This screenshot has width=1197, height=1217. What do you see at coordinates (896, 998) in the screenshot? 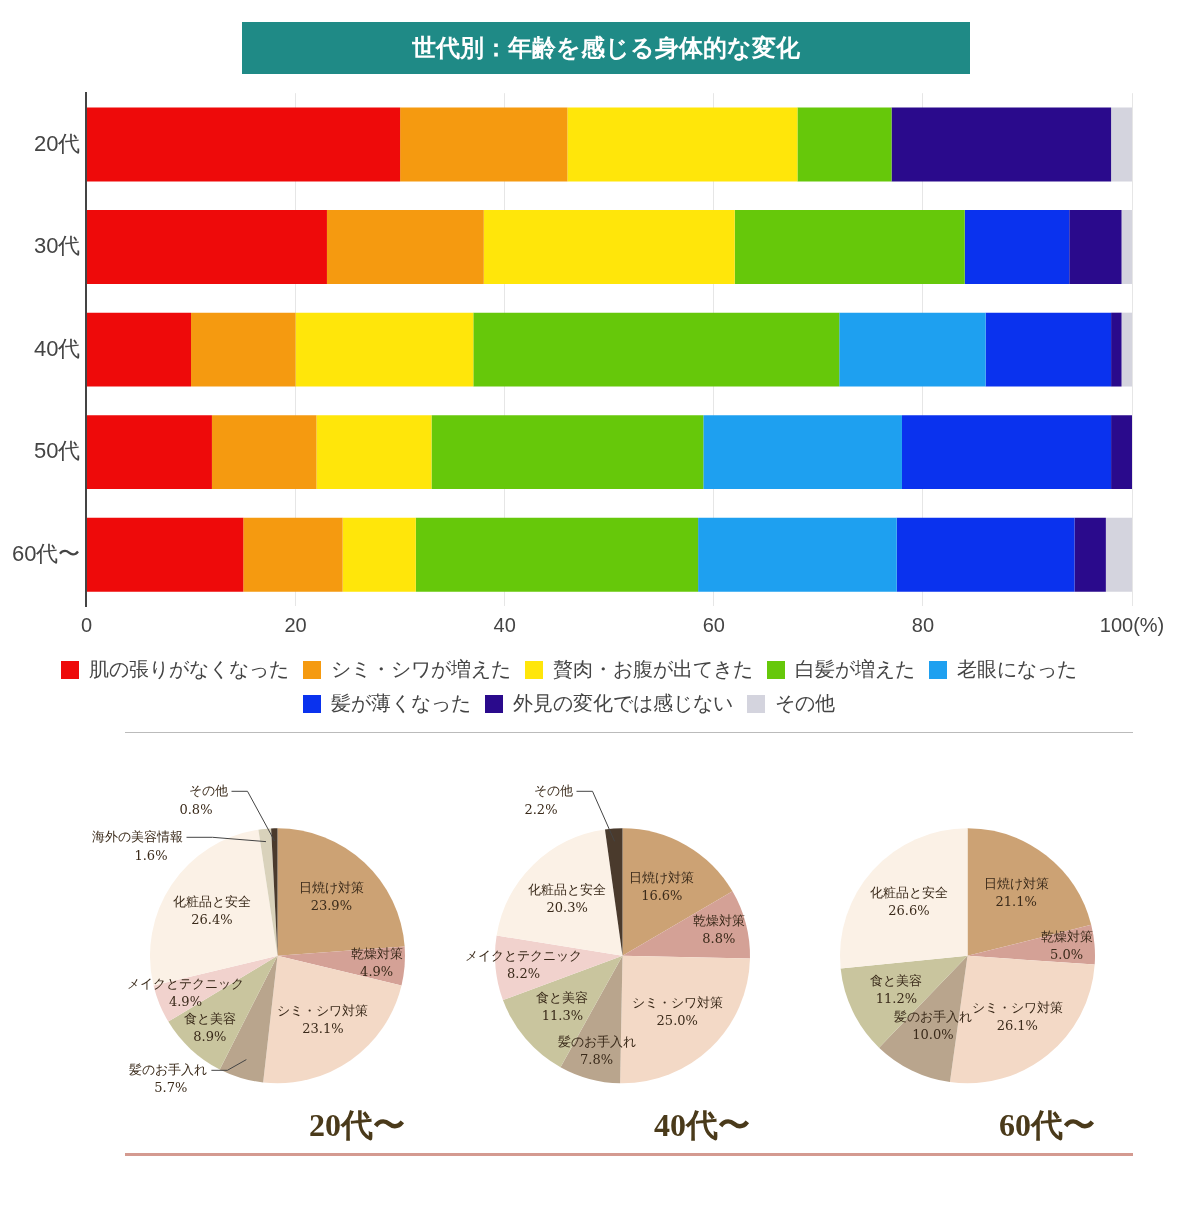
I see `data-label: 11.2%` at bounding box center [896, 998].